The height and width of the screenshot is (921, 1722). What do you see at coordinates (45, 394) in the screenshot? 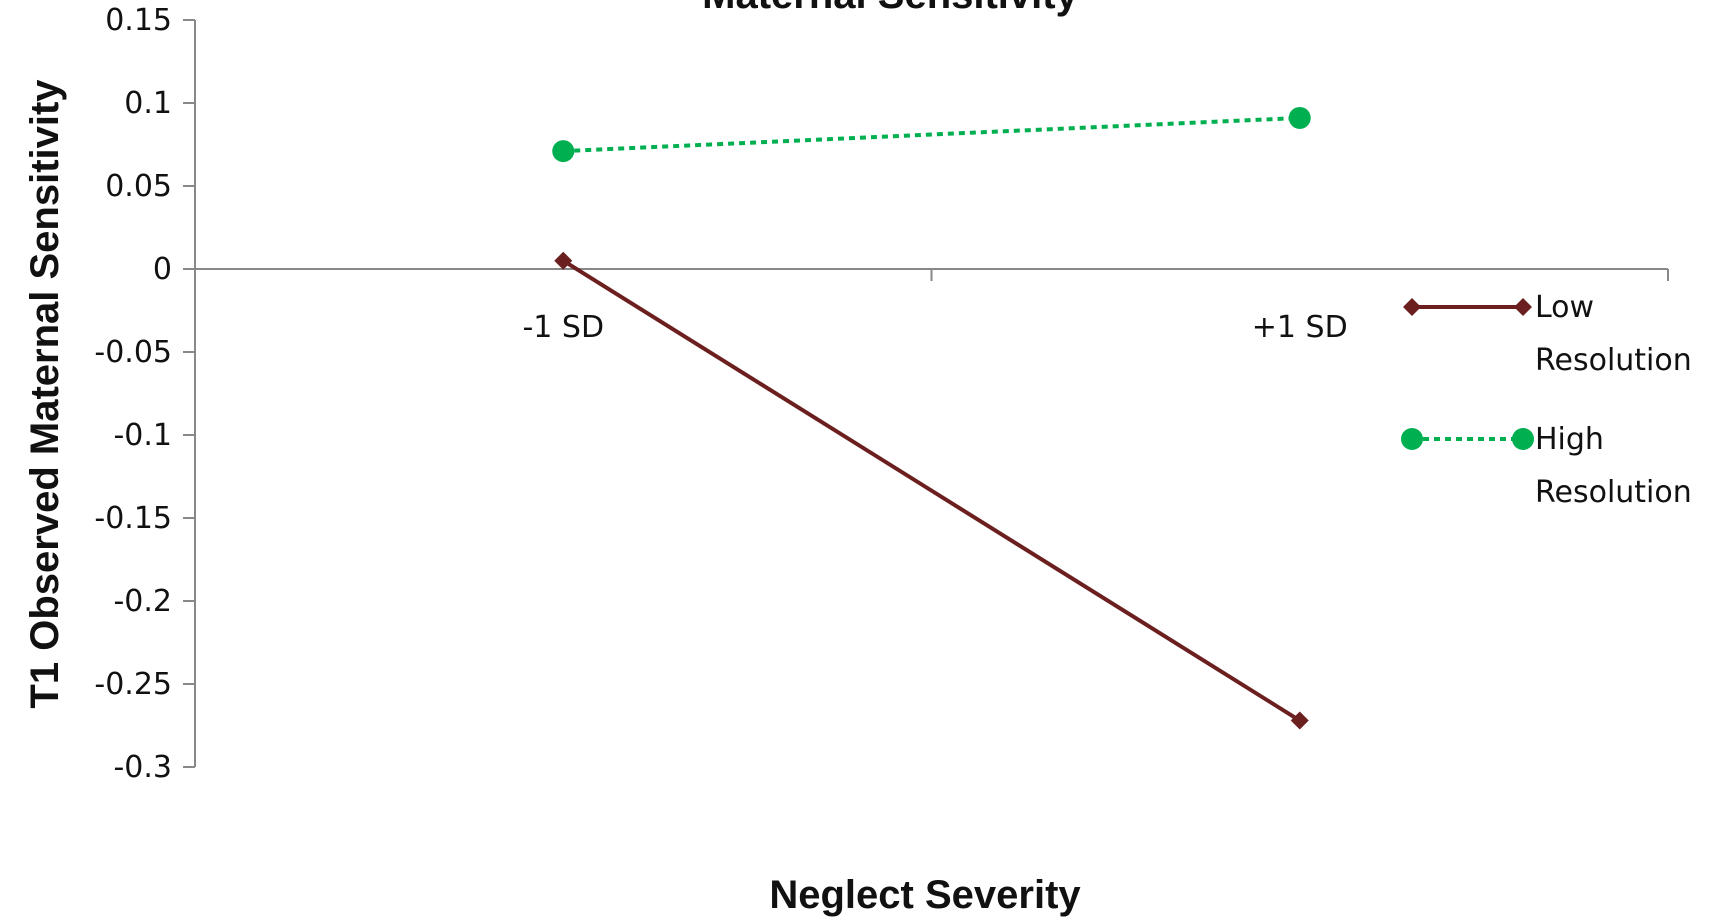
I see `y-axis-title: T1 Observed Maternal Sensitivity` at bounding box center [45, 394].